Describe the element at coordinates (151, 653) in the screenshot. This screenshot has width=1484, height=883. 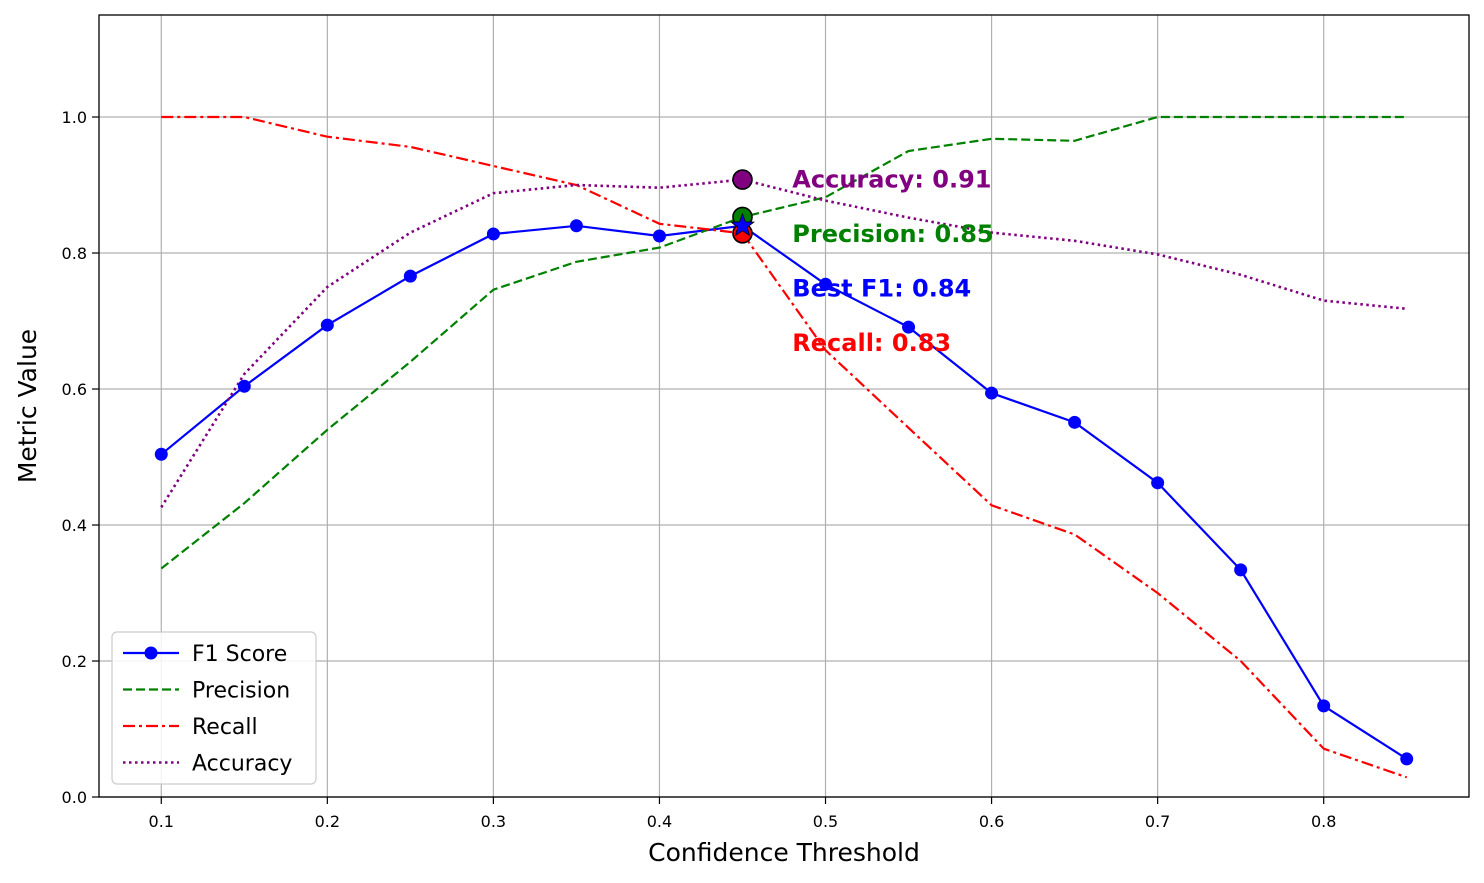
I see `legend-marker-f1-score` at that location.